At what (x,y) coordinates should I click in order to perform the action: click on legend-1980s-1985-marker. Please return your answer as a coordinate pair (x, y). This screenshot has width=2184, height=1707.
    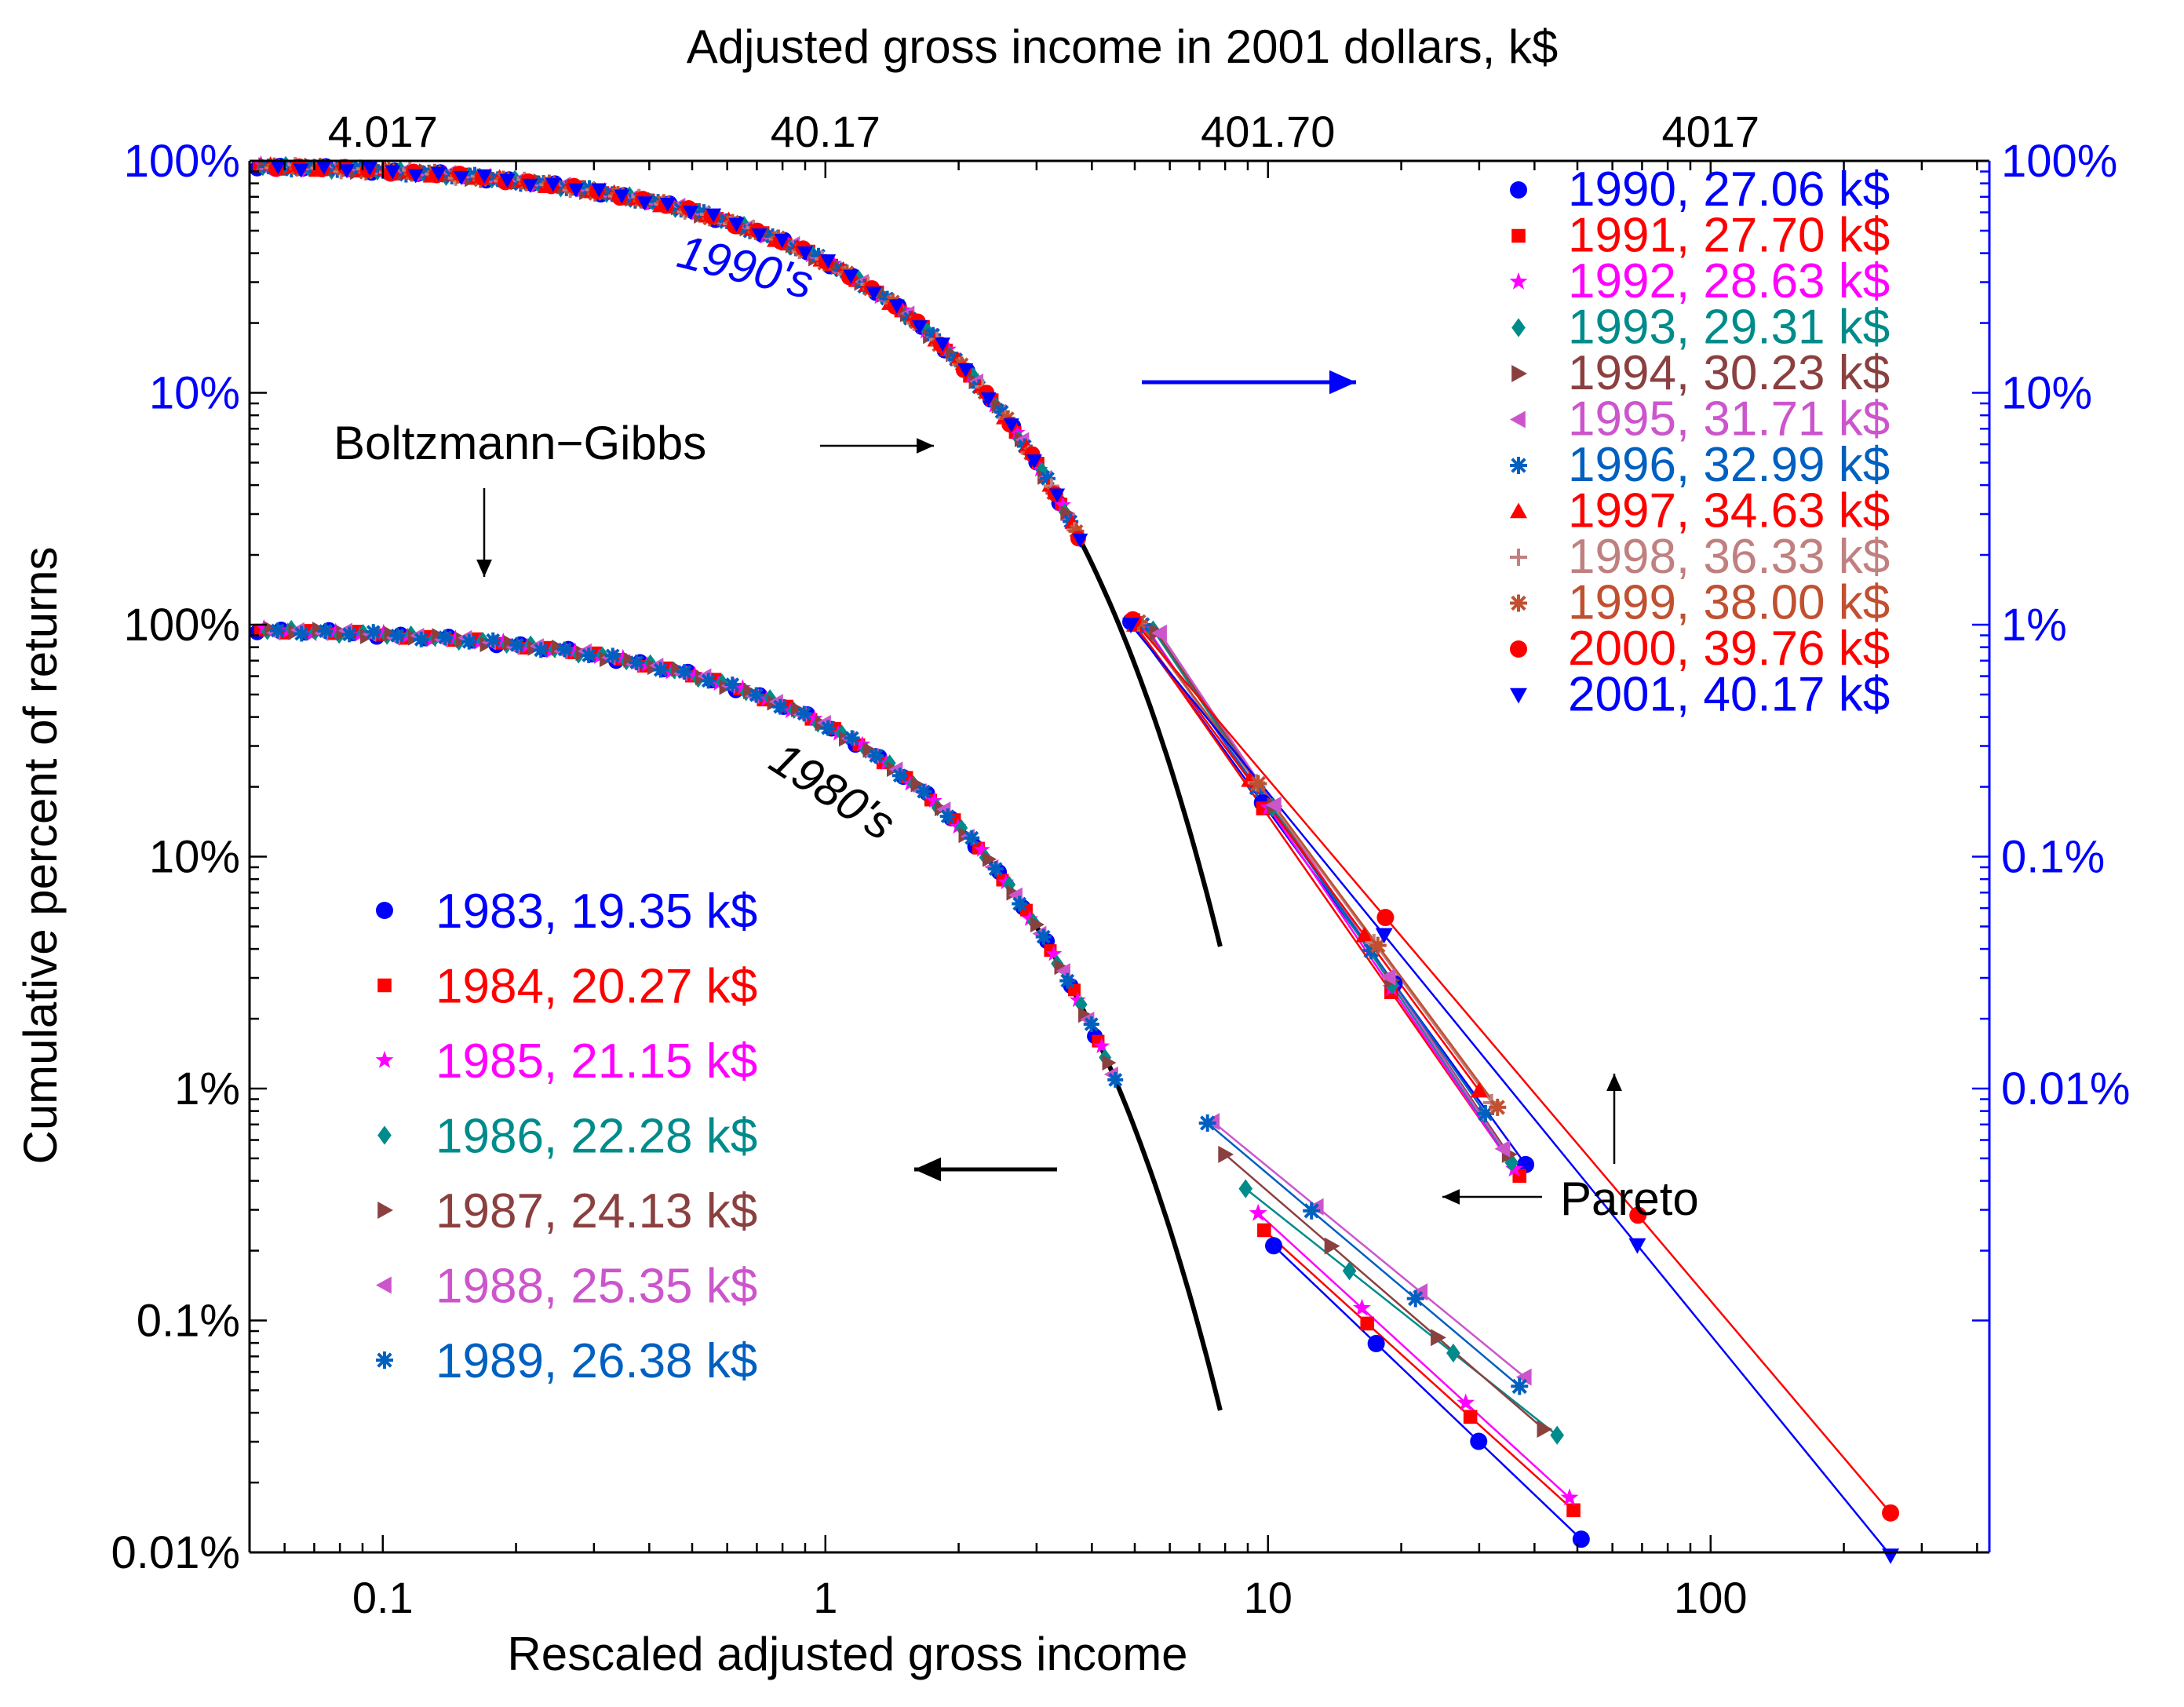
    Looking at the image, I should click on (384, 1059).